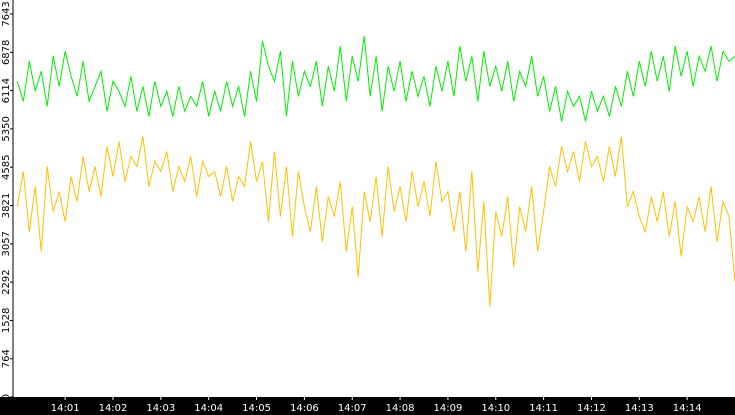 The image size is (735, 415). I want to click on y-tick-label: 6114, so click(6, 90).